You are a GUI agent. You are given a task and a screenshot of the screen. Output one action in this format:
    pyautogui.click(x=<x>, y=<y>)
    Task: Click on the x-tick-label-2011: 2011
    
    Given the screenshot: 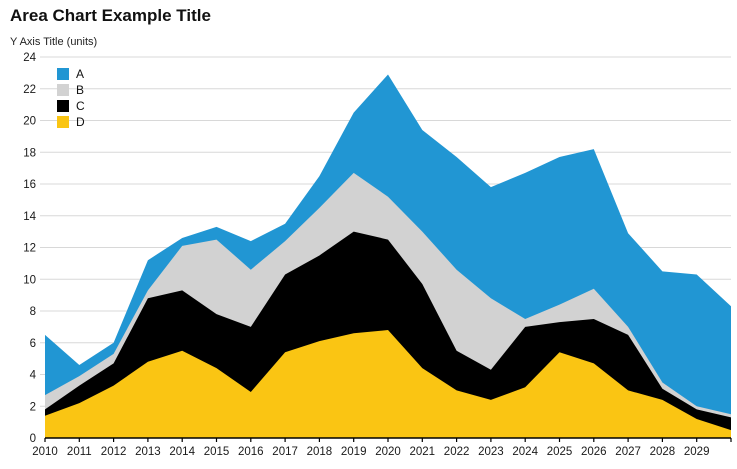 What is the action you would take?
    pyautogui.click(x=79, y=452)
    